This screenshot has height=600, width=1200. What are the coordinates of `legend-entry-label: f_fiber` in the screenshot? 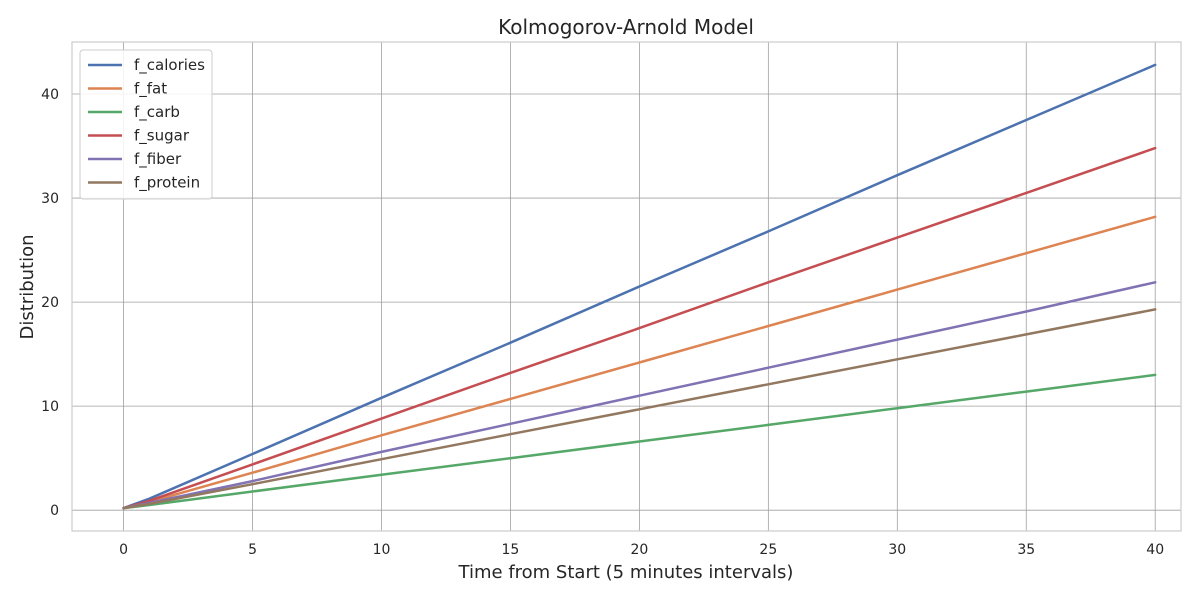 It's located at (158, 159).